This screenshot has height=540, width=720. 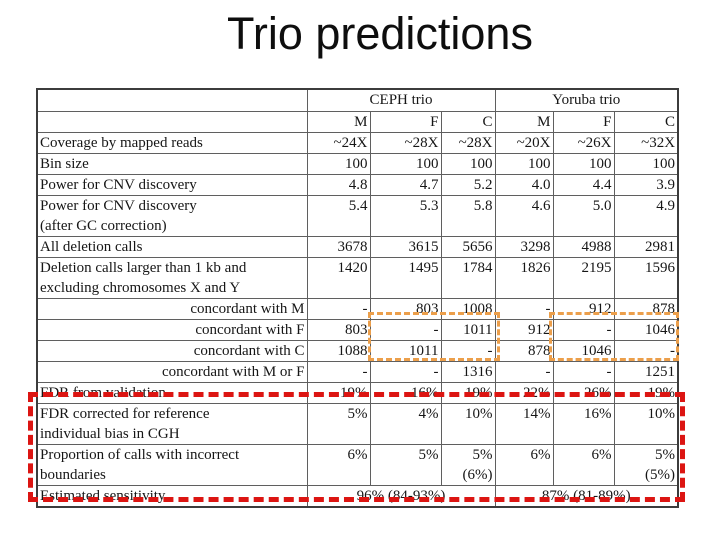 What do you see at coordinates (405, 423) in the screenshot?
I see `value-cell: 4%` at bounding box center [405, 423].